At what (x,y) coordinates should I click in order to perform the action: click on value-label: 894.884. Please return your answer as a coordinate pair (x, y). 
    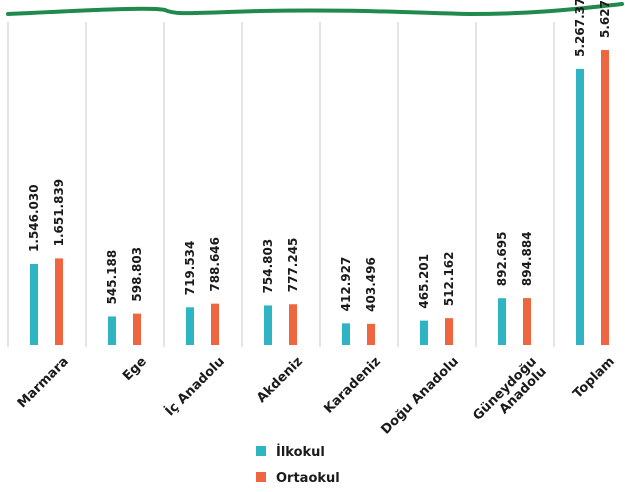
    Looking at the image, I should click on (527, 258).